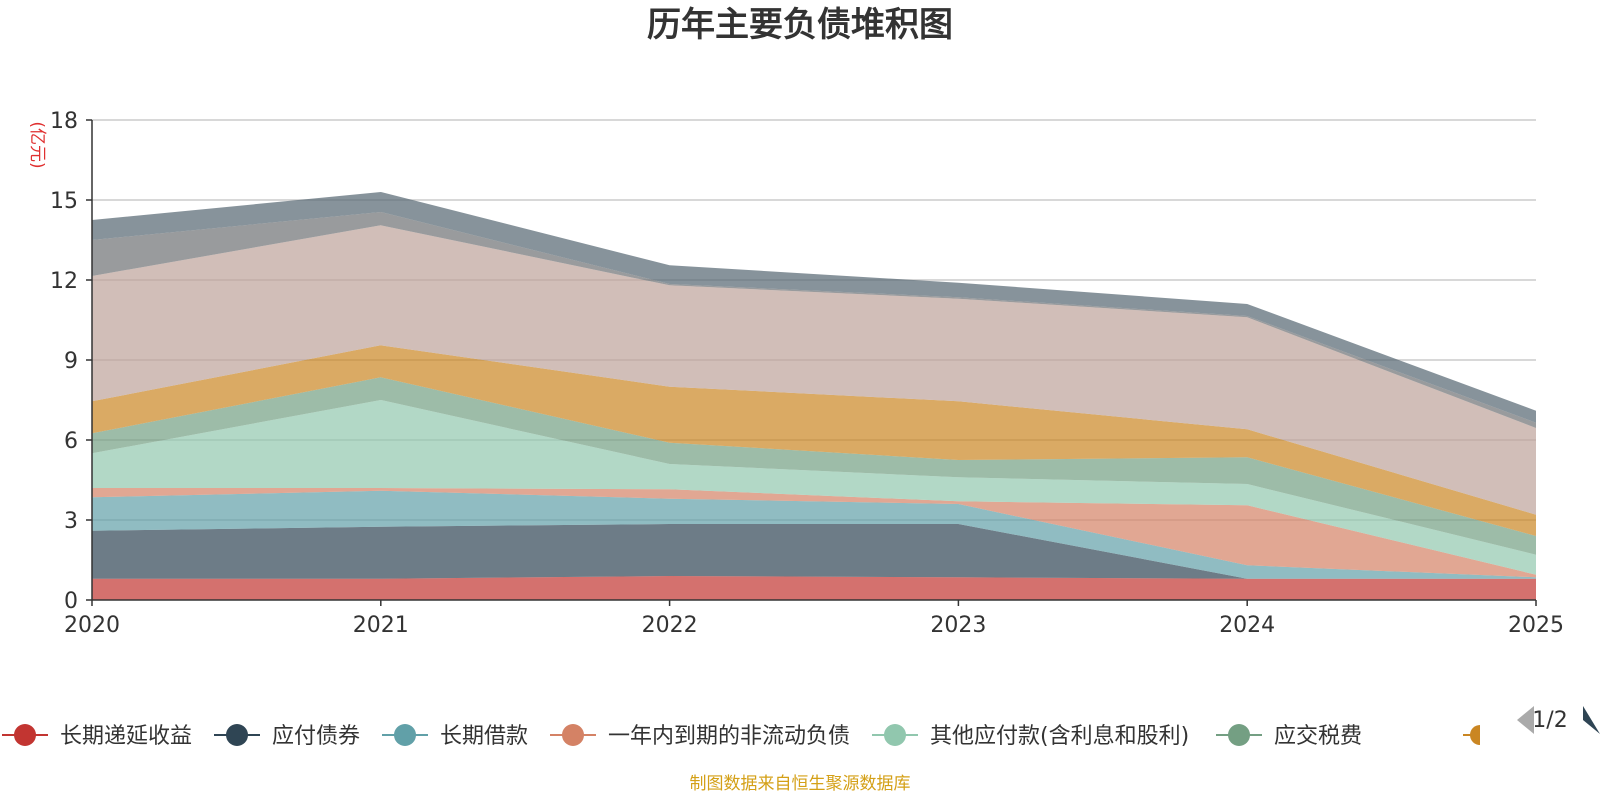 The width and height of the screenshot is (1600, 800). I want to click on y-axis-ticks: 0 3 6 9 12 15 18, so click(71, 361).